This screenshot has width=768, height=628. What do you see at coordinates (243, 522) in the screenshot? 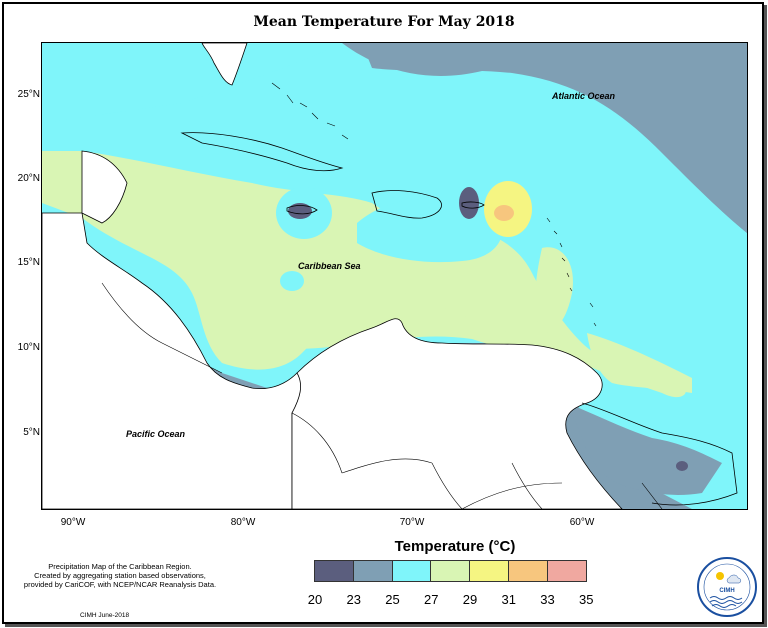
I see `lon-tick-80w: 80°W` at bounding box center [243, 522].